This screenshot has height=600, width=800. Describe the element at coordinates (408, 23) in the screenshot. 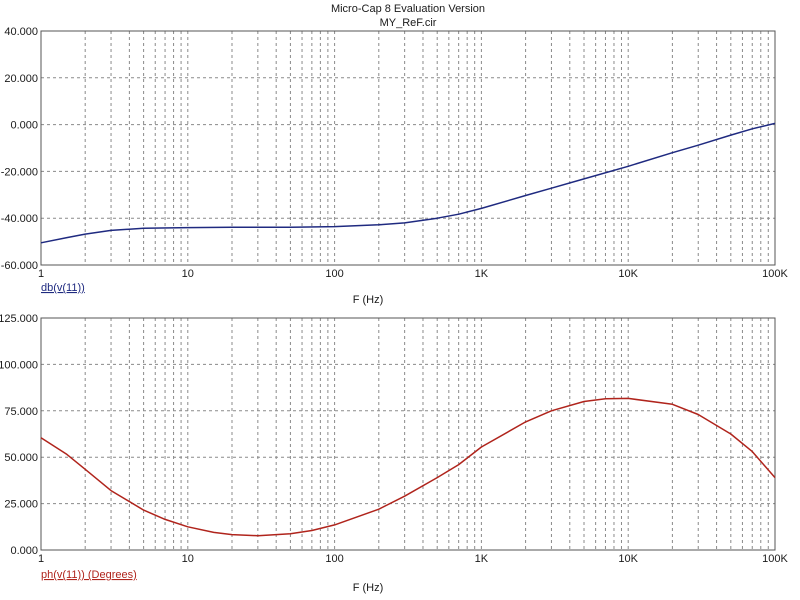

I see `file-name: MY_ReF.cir` at that location.